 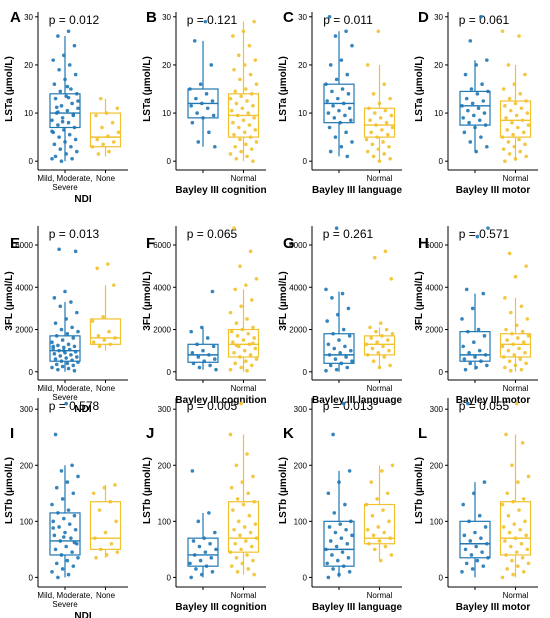 I want to click on x-category-label: Normal, so click(x=380, y=595).